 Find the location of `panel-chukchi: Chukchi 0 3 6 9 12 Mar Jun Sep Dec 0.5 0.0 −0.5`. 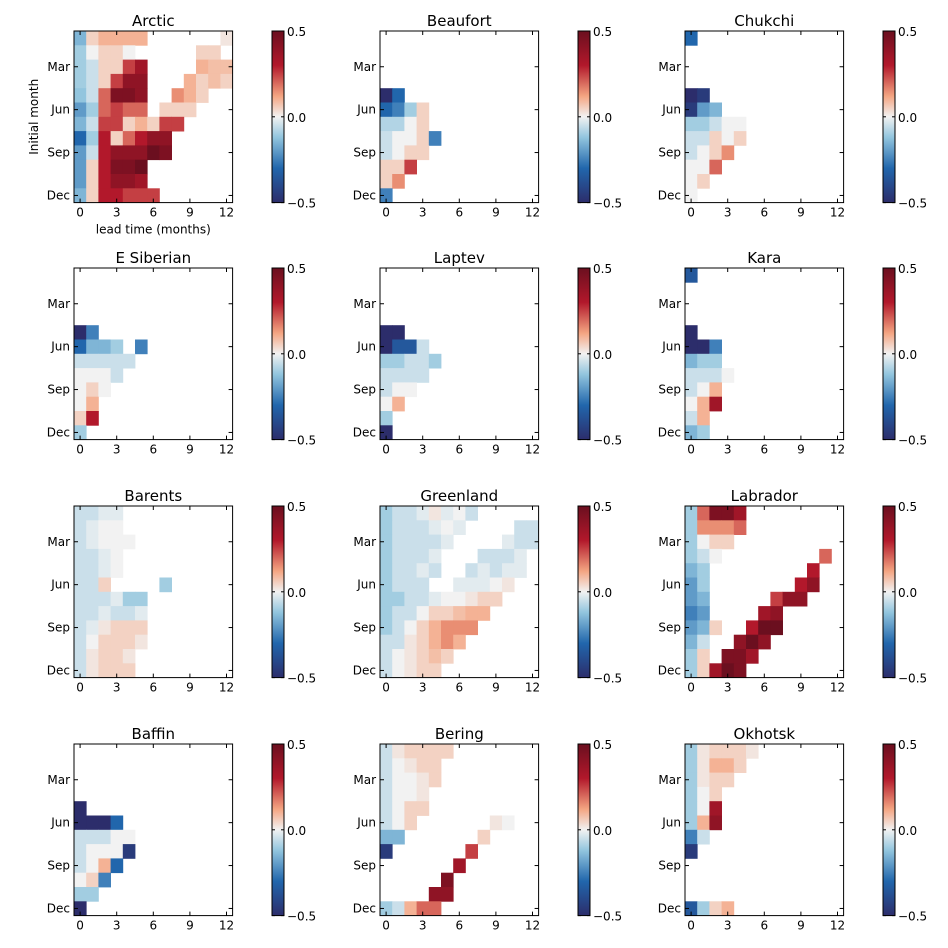

panel-chukchi: Chukchi 0 3 6 9 12 Mar Jun Sep Dec 0.5 0.0 −0.5 is located at coordinates (792, 116).